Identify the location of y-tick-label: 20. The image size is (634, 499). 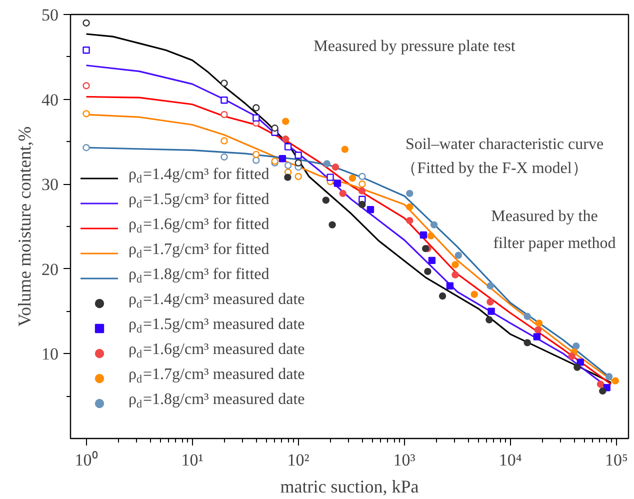
(50, 269).